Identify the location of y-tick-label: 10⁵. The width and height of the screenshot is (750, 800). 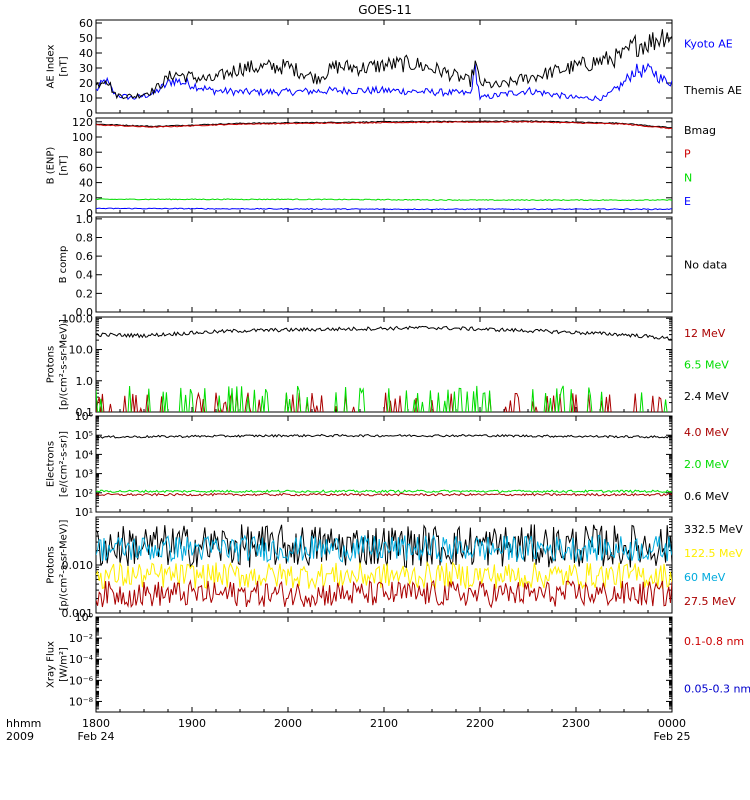
(84, 435).